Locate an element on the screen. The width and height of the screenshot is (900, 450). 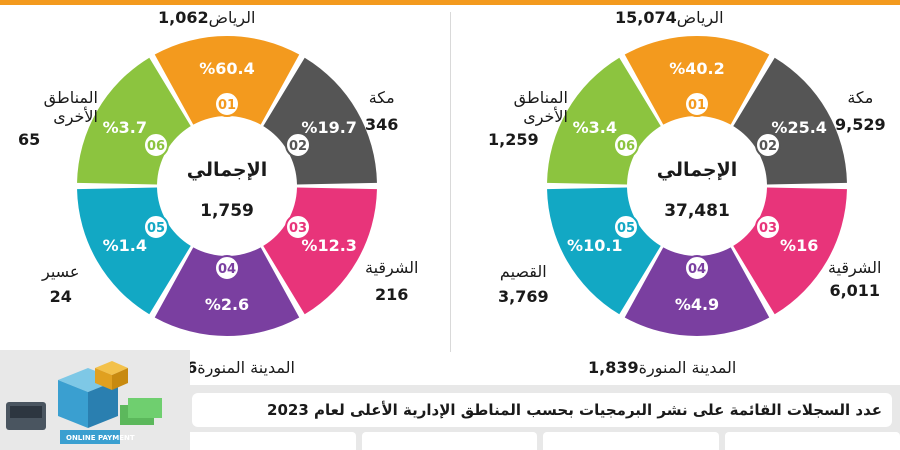
left-label-sharqiya: الشرقية 216 is located at coordinates (392, 281).